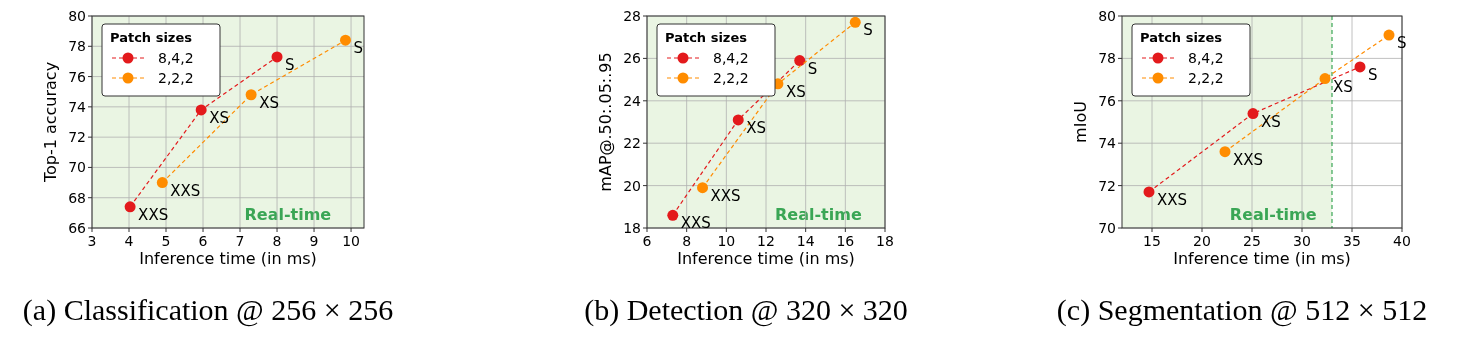 The height and width of the screenshot is (340, 1483). What do you see at coordinates (632, 228) in the screenshot?
I see `y-tick-label: 18` at bounding box center [632, 228].